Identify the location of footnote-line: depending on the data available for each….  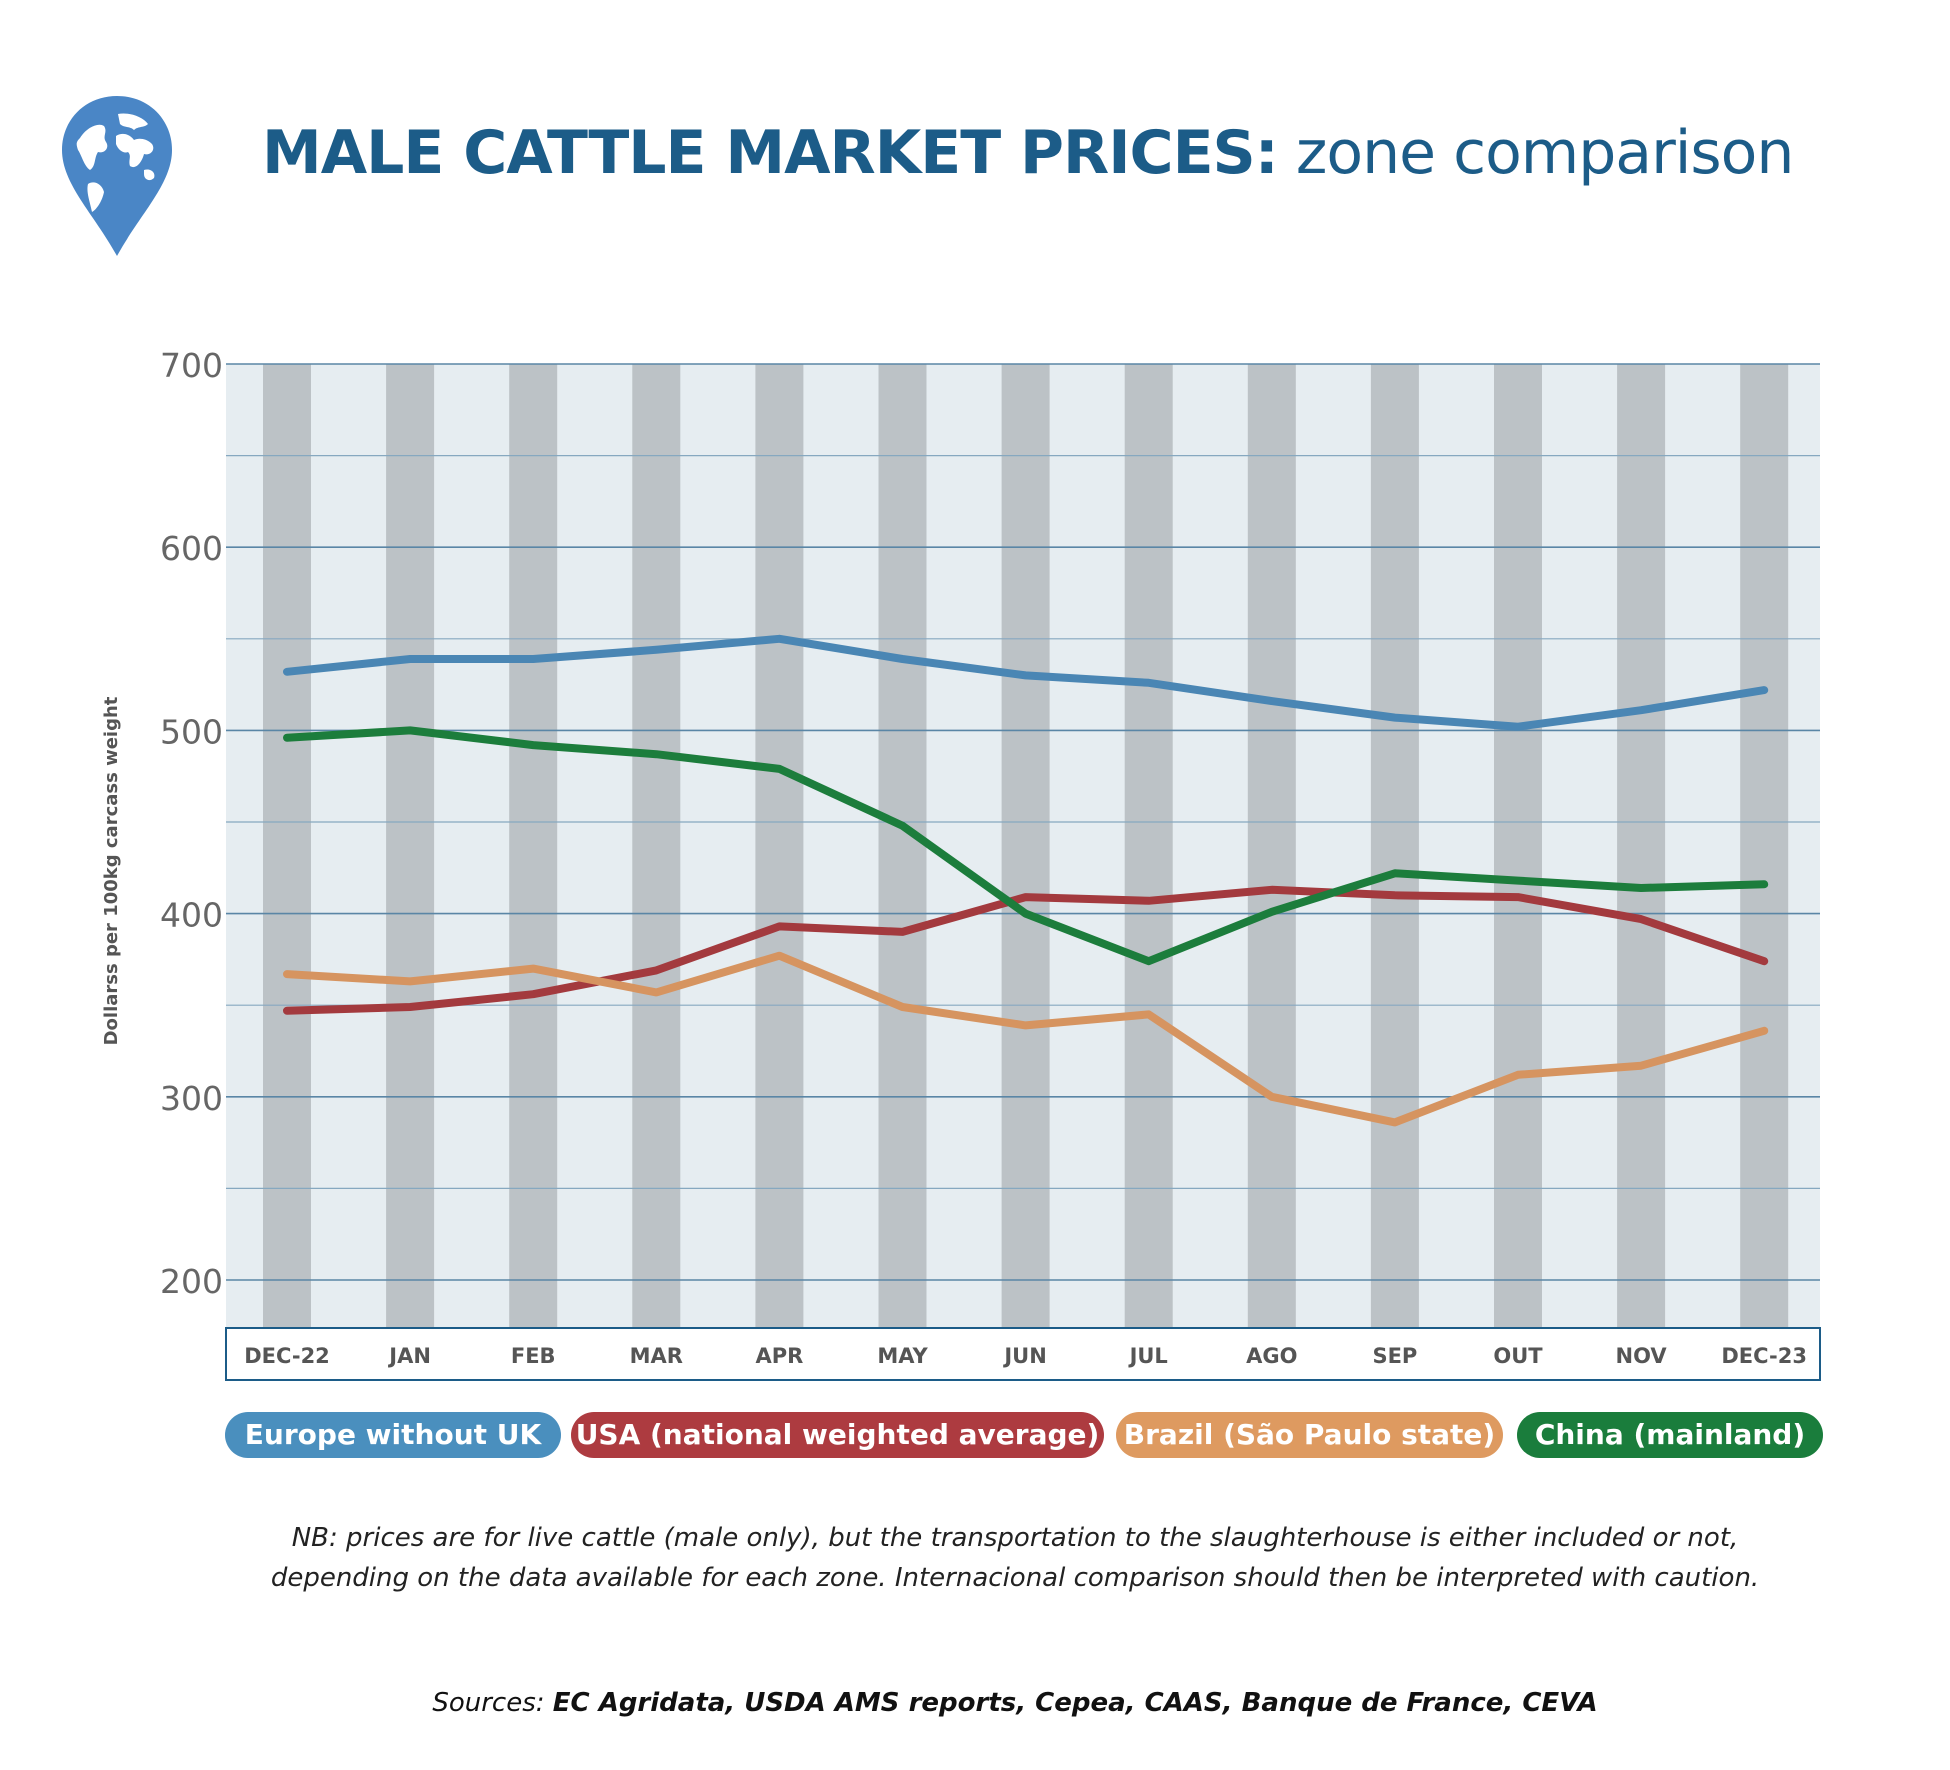
(1015, 1578).